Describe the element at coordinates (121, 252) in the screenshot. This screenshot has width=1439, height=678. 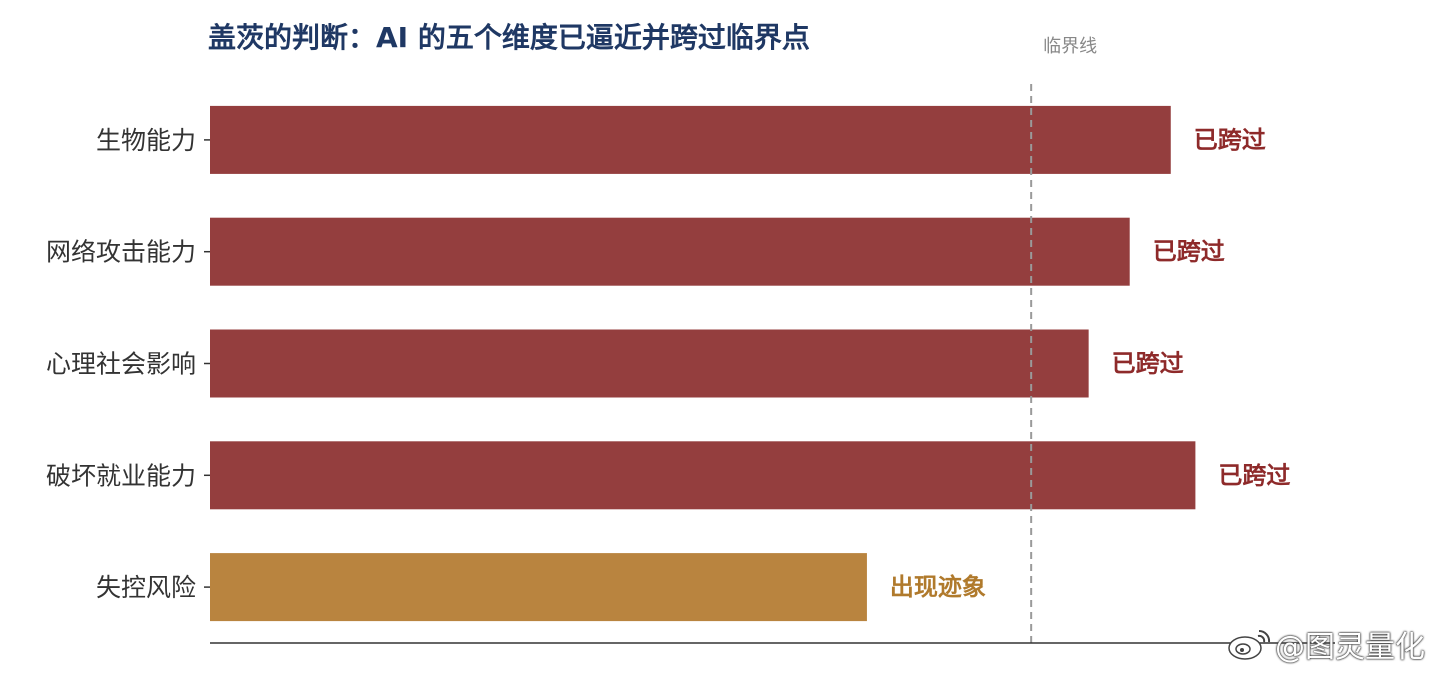
I see `category-label: 网络攻击能力` at that location.